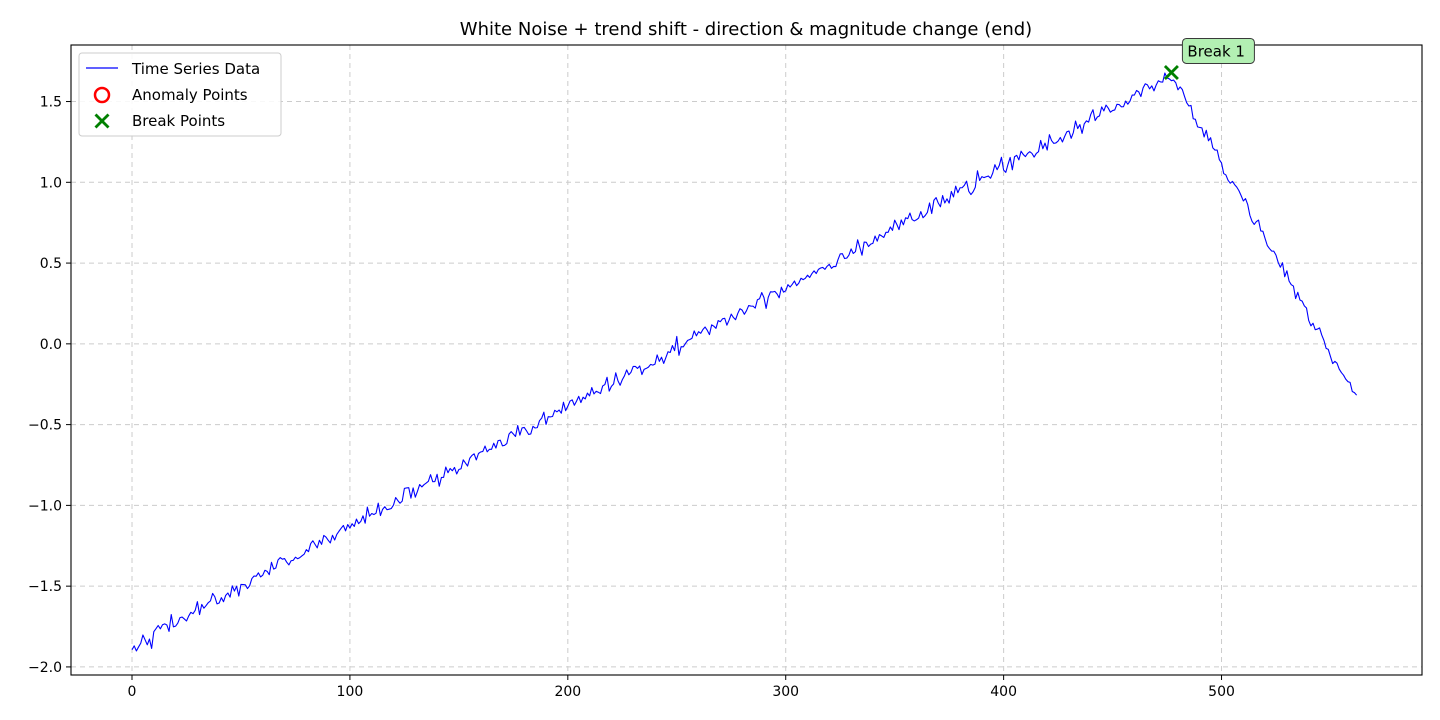  Describe the element at coordinates (51, 264) in the screenshot. I see `y-tick-label: 0.5` at that location.